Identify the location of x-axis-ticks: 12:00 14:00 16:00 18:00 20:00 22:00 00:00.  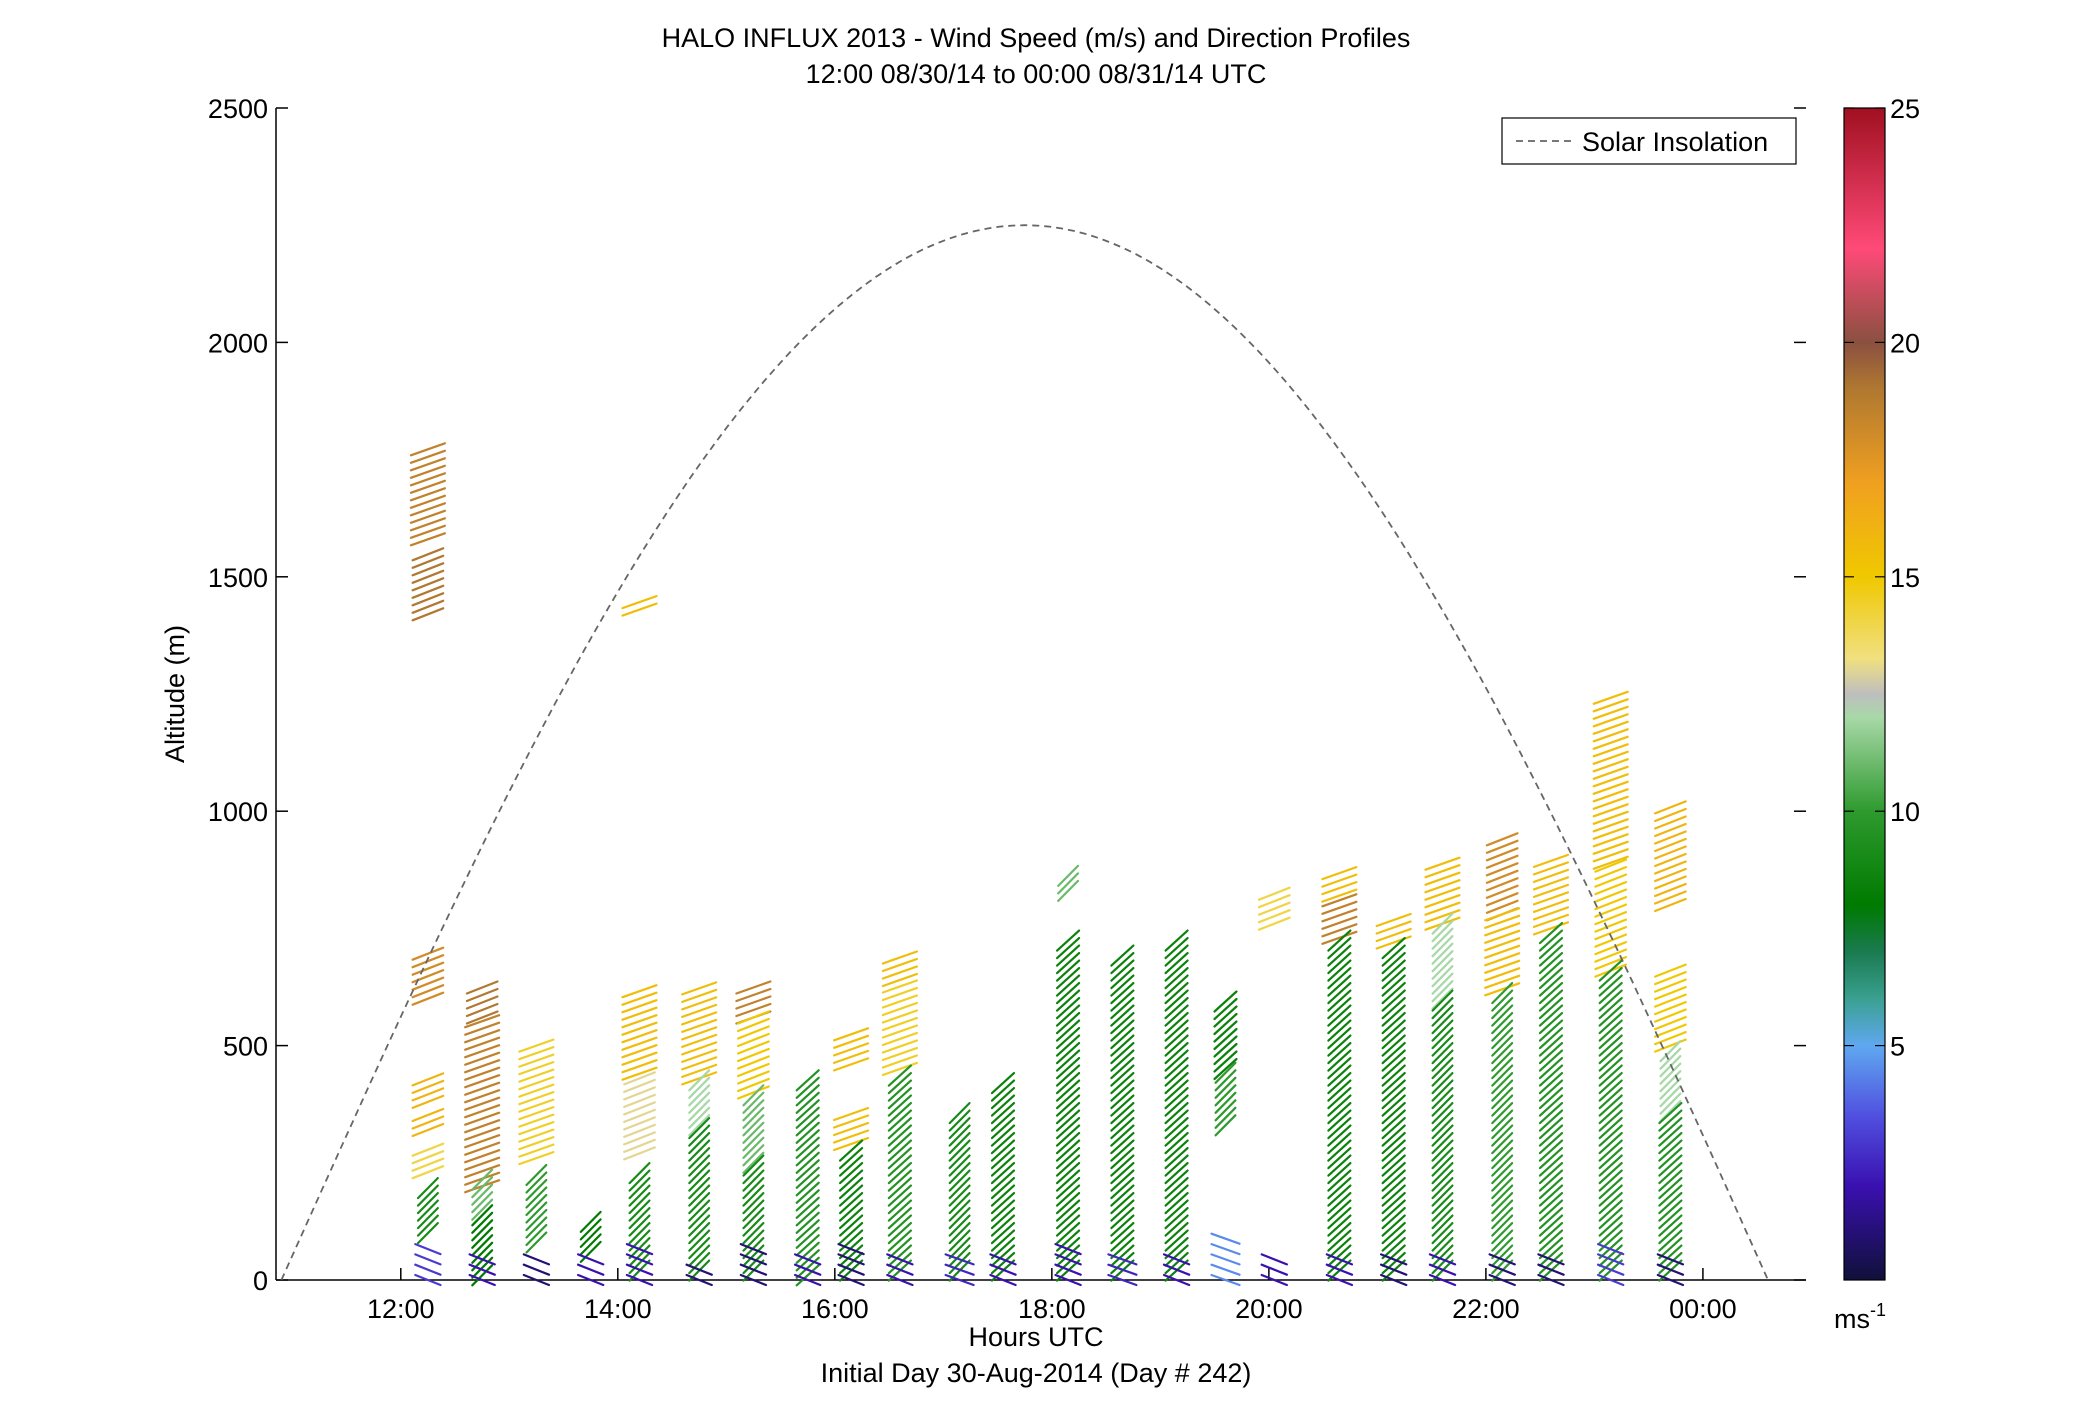
(1052, 1296).